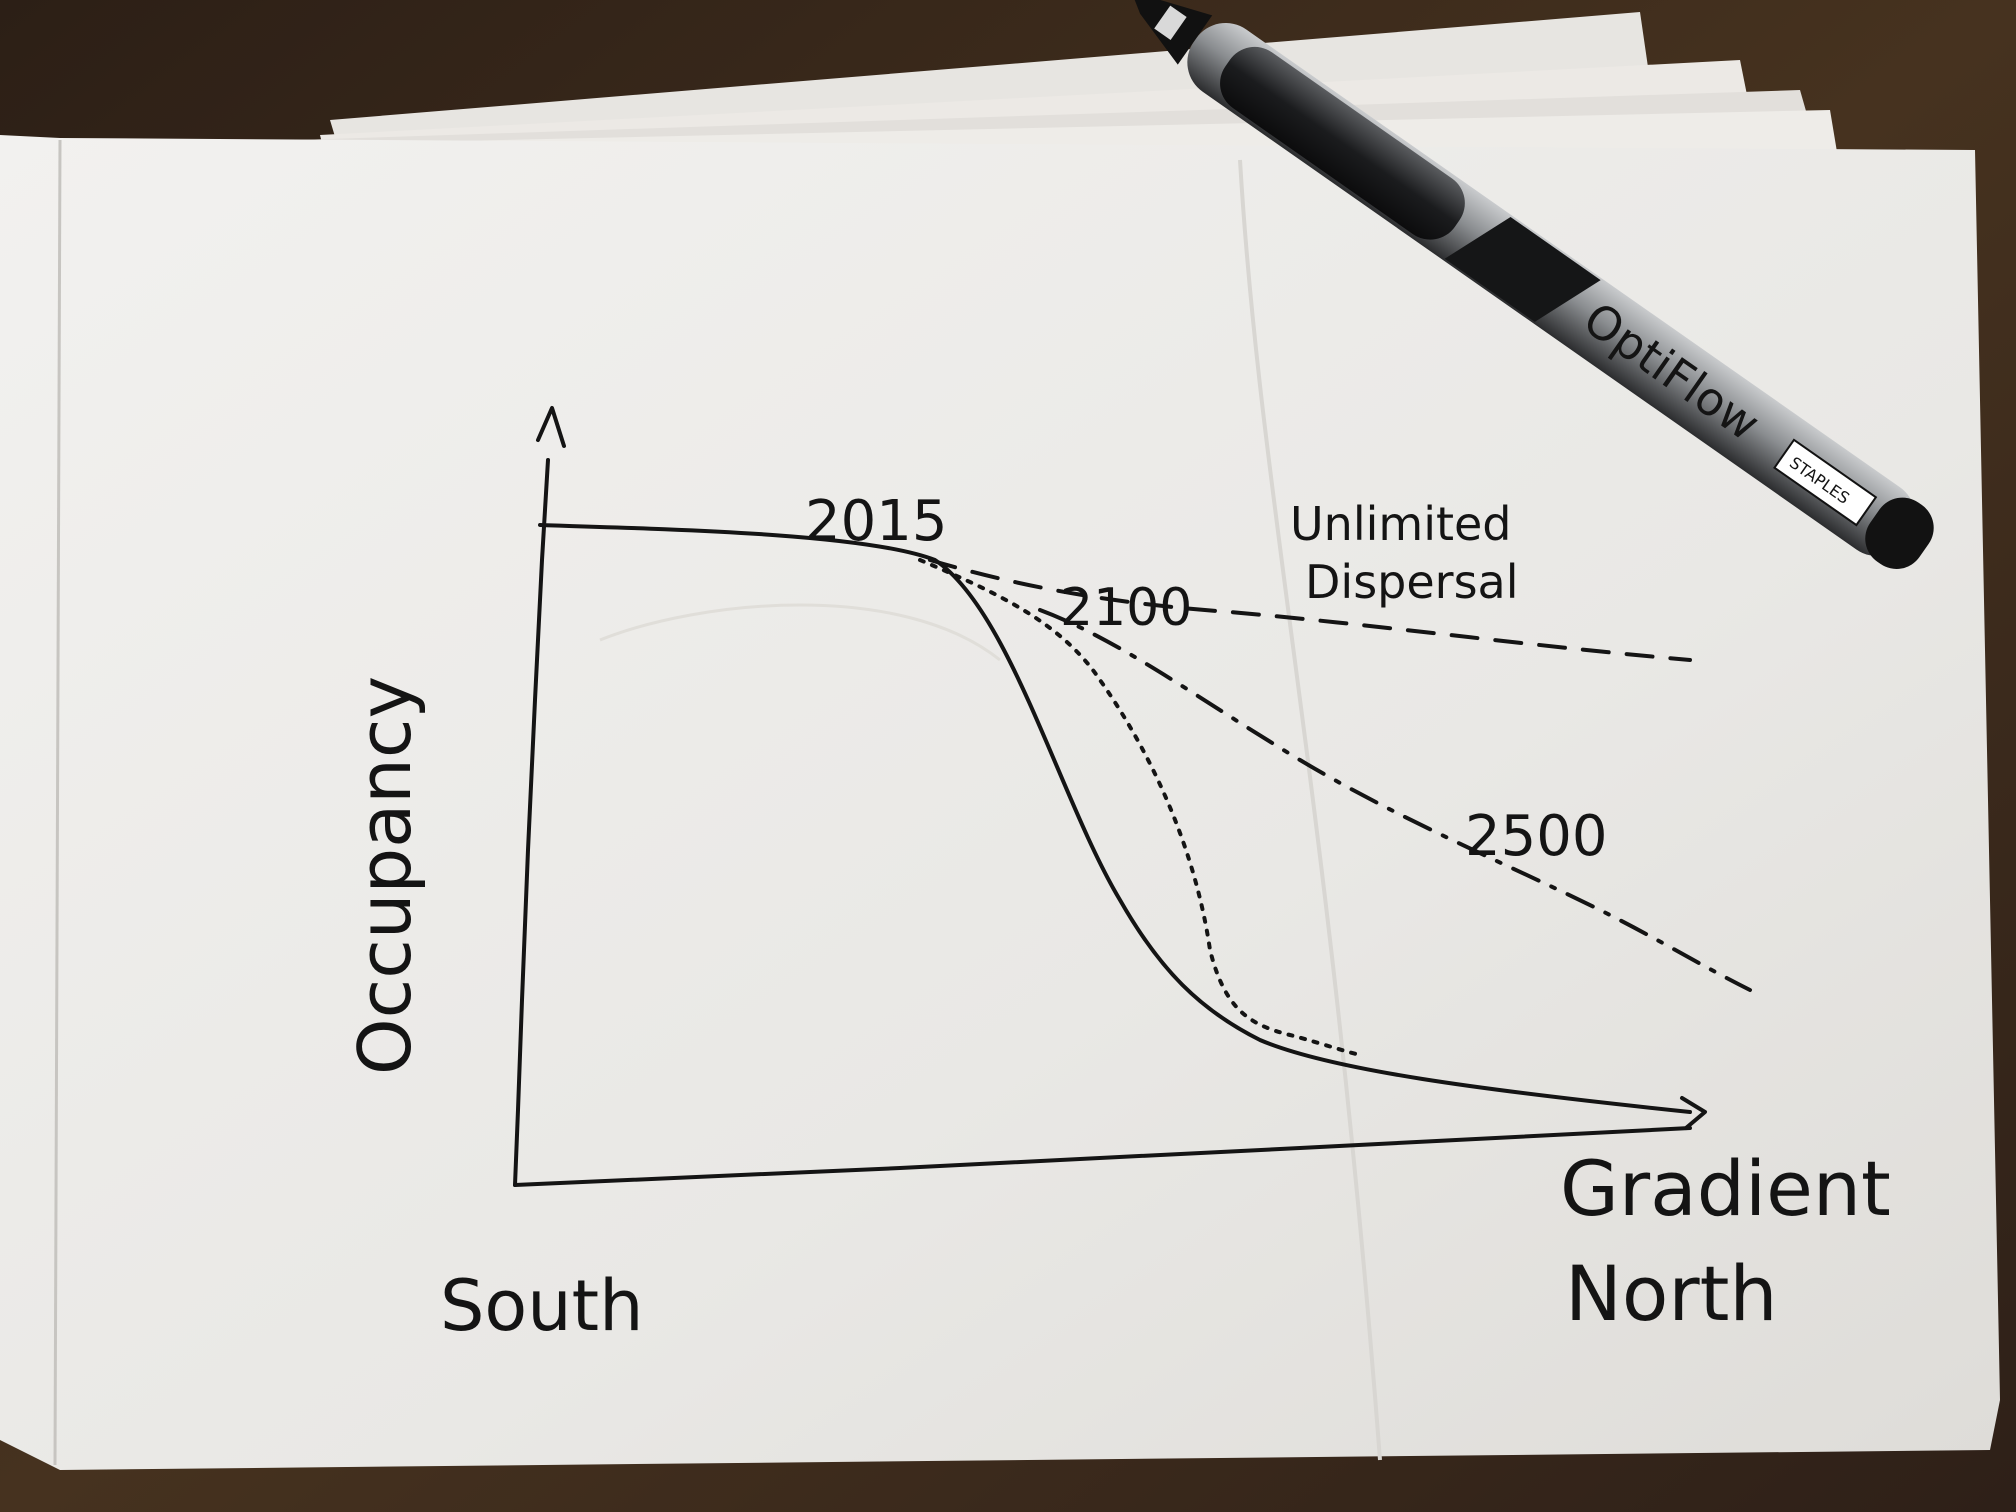 The height and width of the screenshot is (1512, 2016). Describe the element at coordinates (1412, 582) in the screenshot. I see `curve-label-unlimited-line2: Dispersal` at that location.